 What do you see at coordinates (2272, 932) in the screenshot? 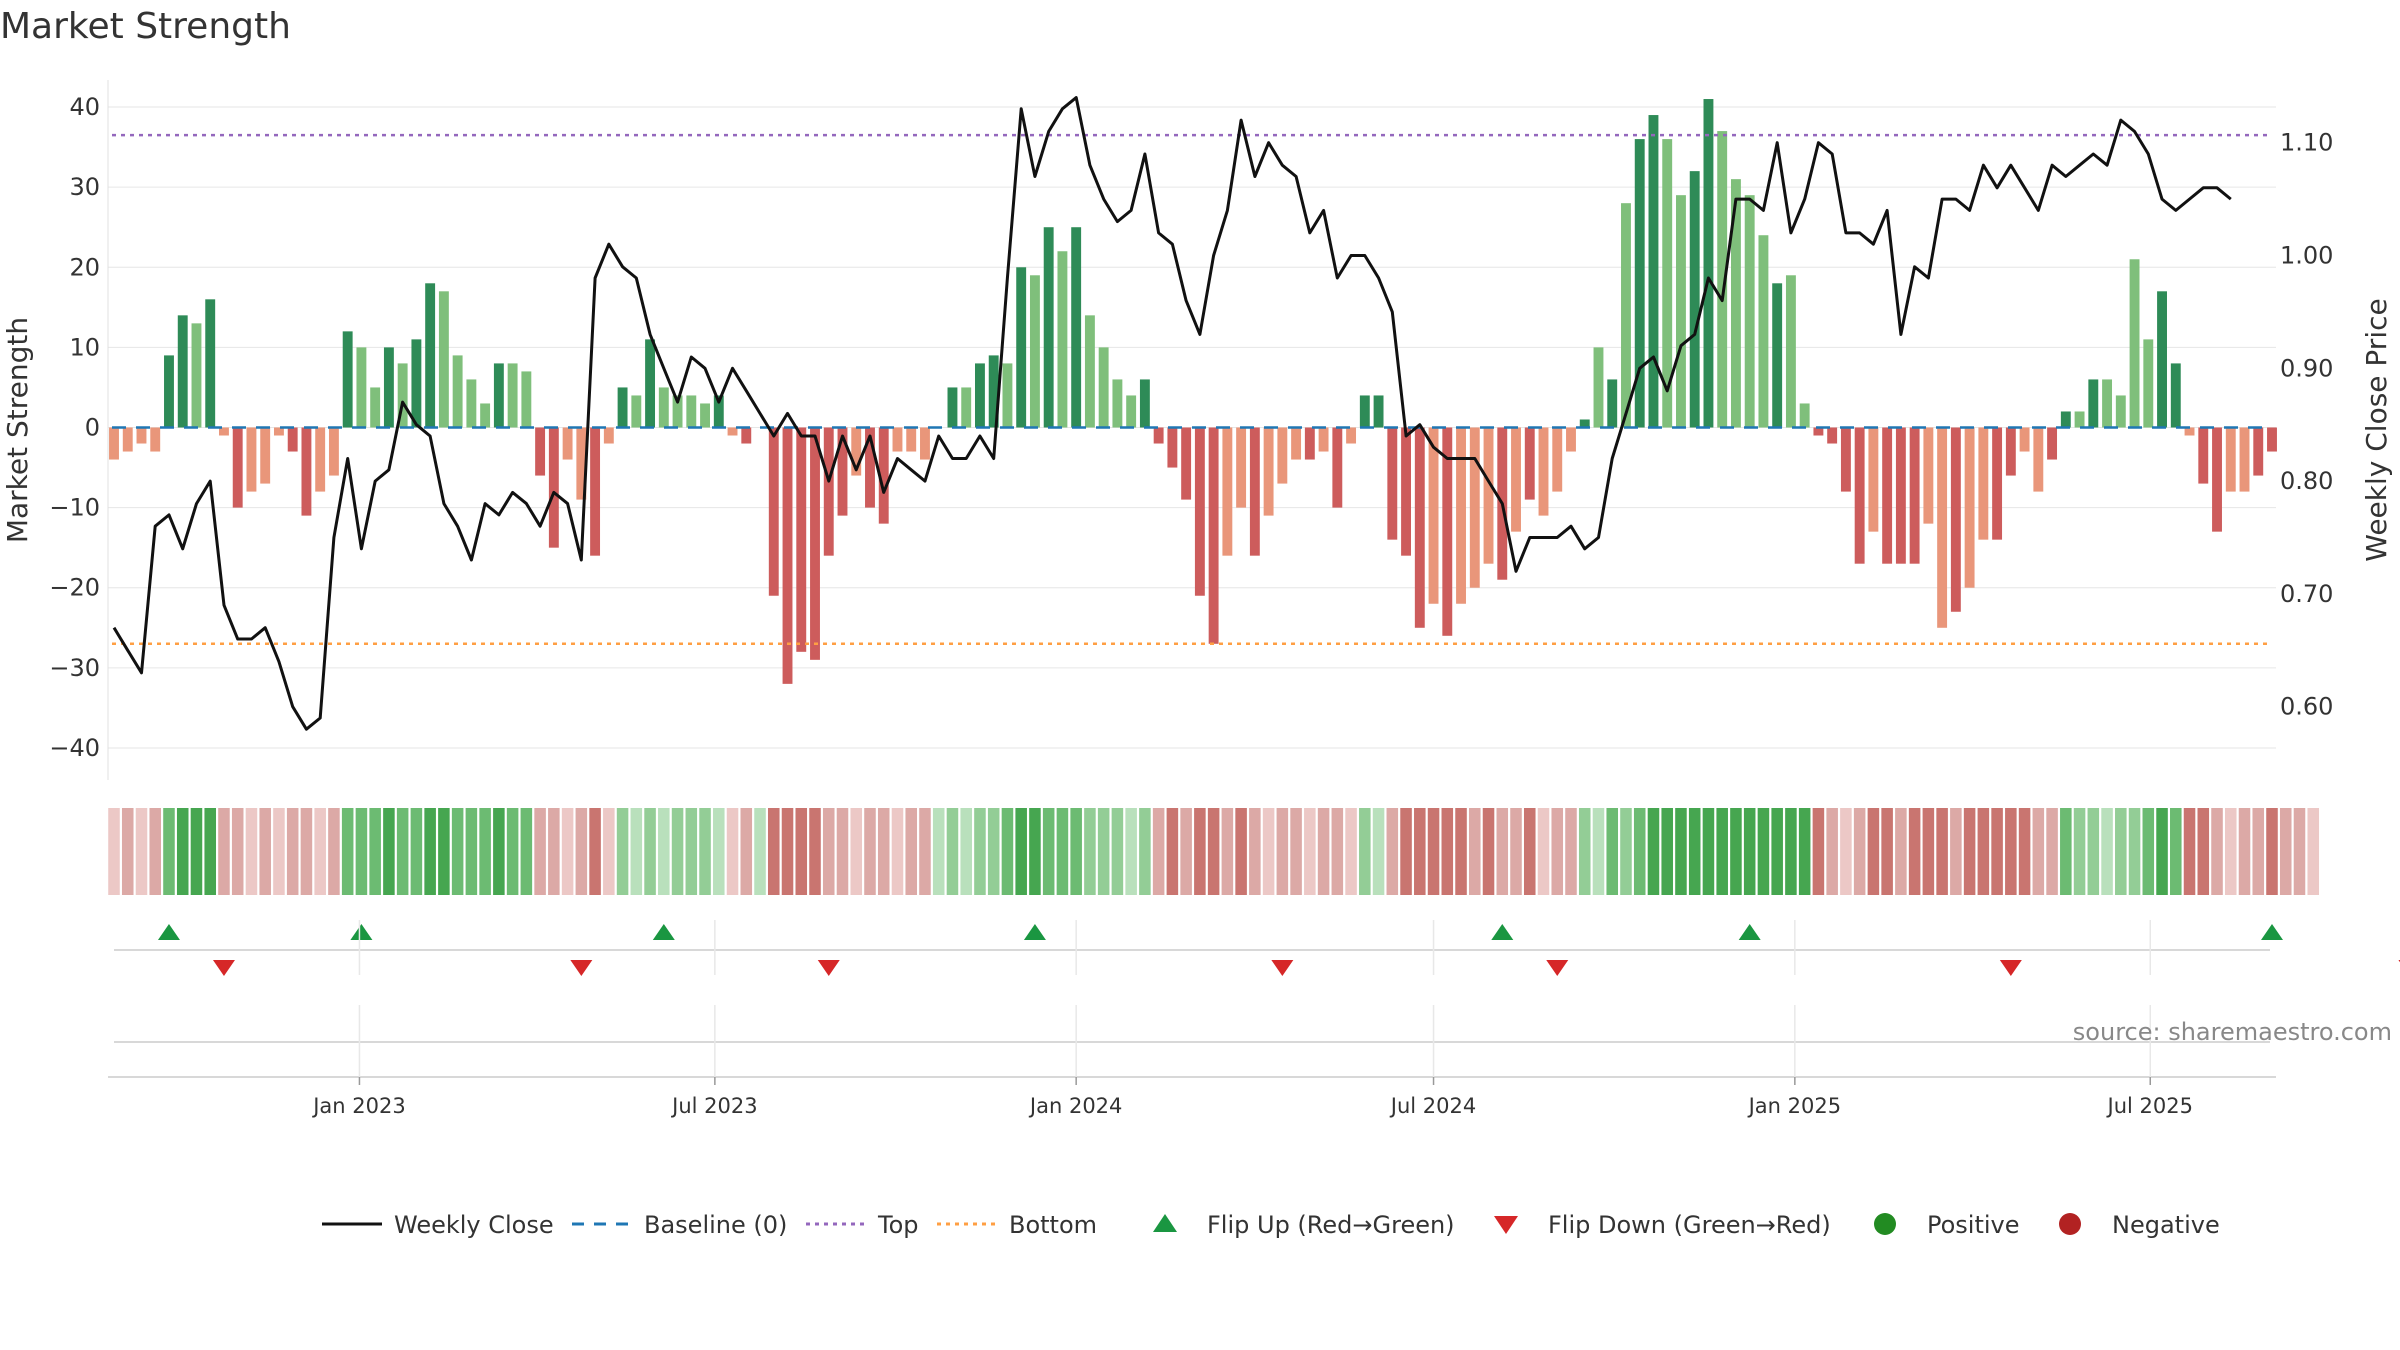
I see `flip-up-marker` at bounding box center [2272, 932].